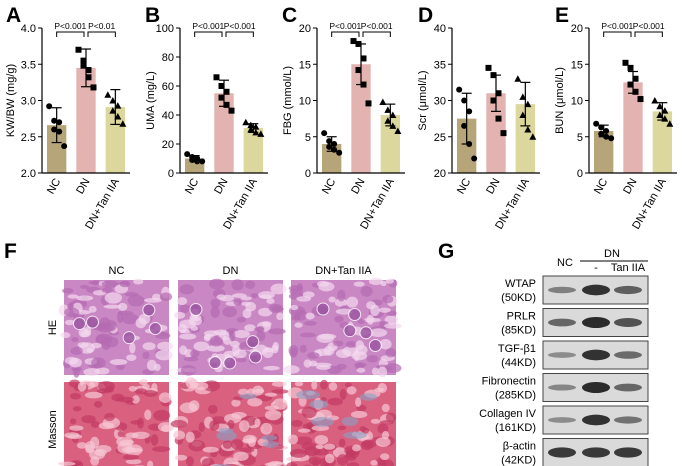 This screenshot has width=685, height=466. I want to click on y-tick-label: 3.5, so click(28, 65).